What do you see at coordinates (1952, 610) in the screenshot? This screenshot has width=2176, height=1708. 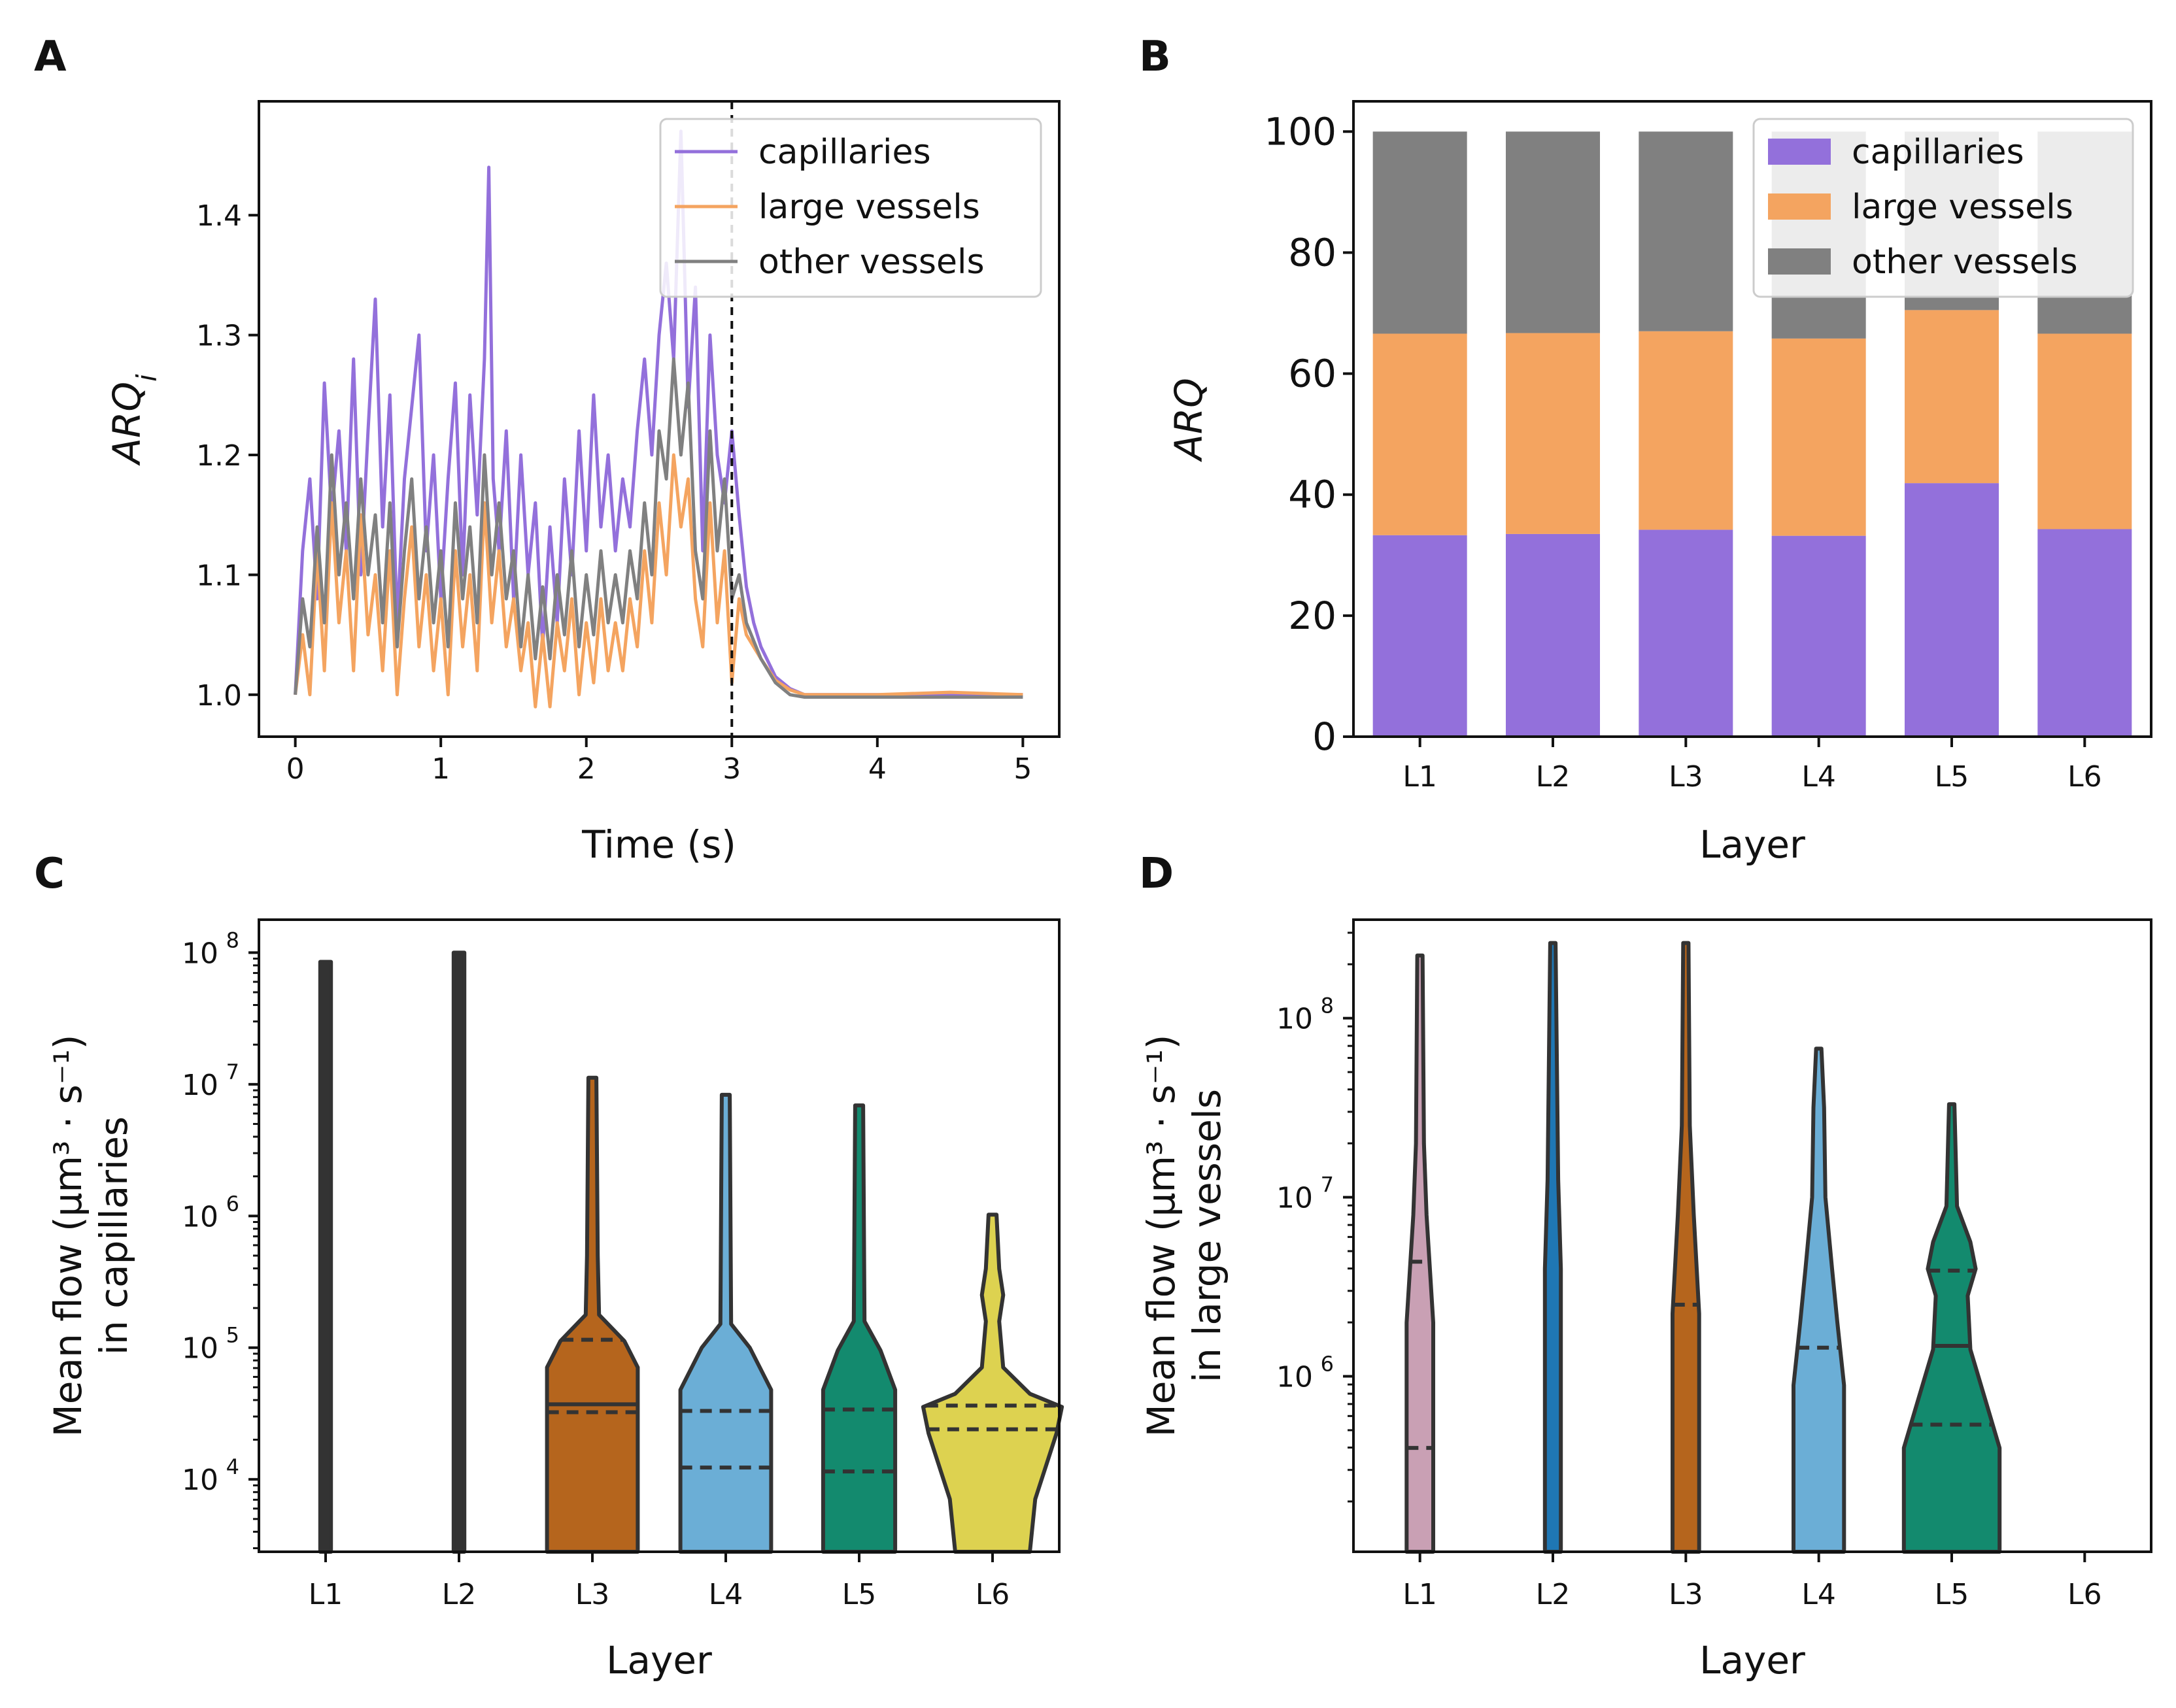 I see `bar-L5-capillaries` at bounding box center [1952, 610].